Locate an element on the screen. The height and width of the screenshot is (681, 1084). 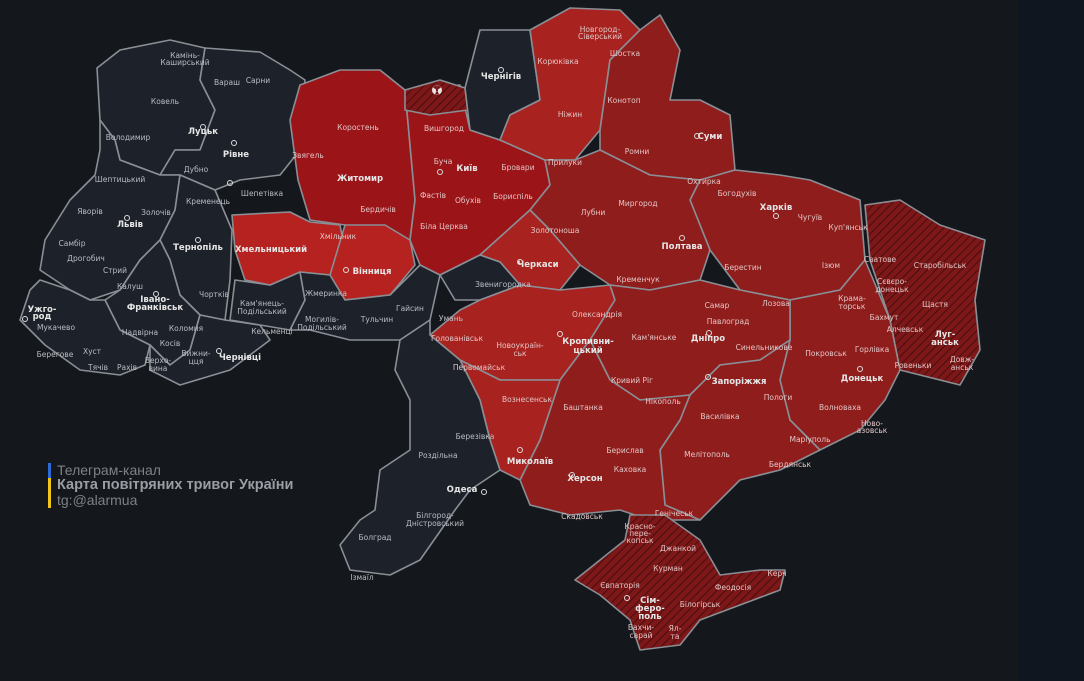
map-label-pavlohrad: Павлоград is located at coordinates (728, 321).